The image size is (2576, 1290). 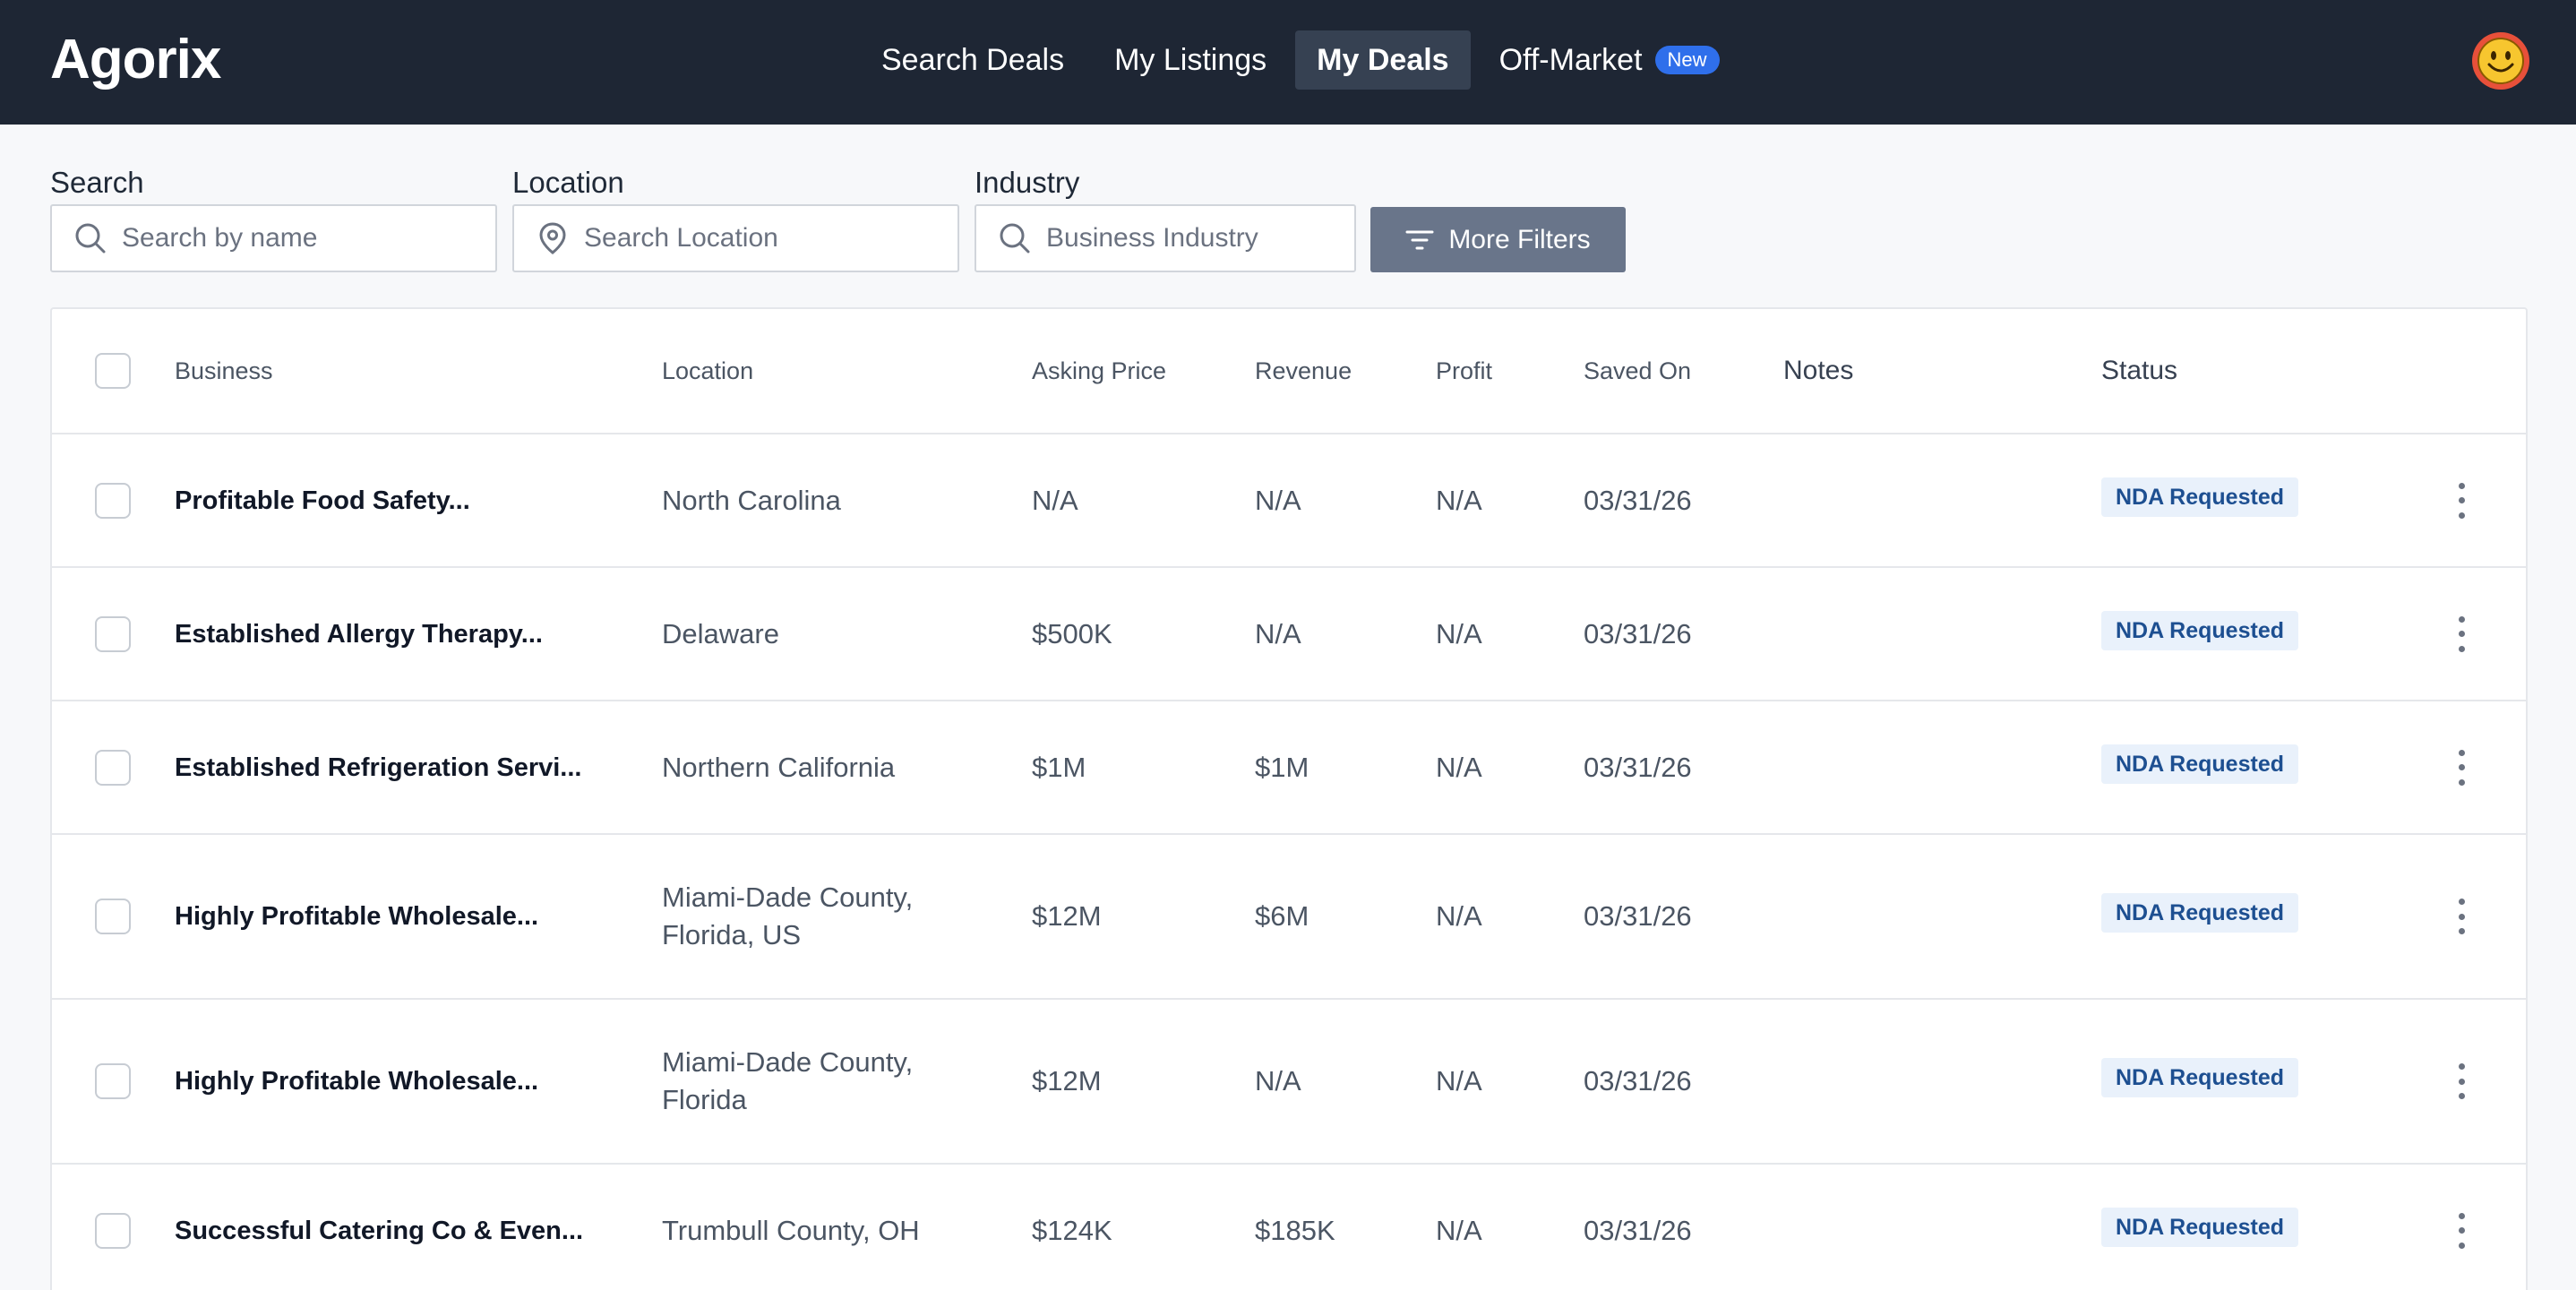 What do you see at coordinates (97, 182) in the screenshot?
I see `search-label: Search` at bounding box center [97, 182].